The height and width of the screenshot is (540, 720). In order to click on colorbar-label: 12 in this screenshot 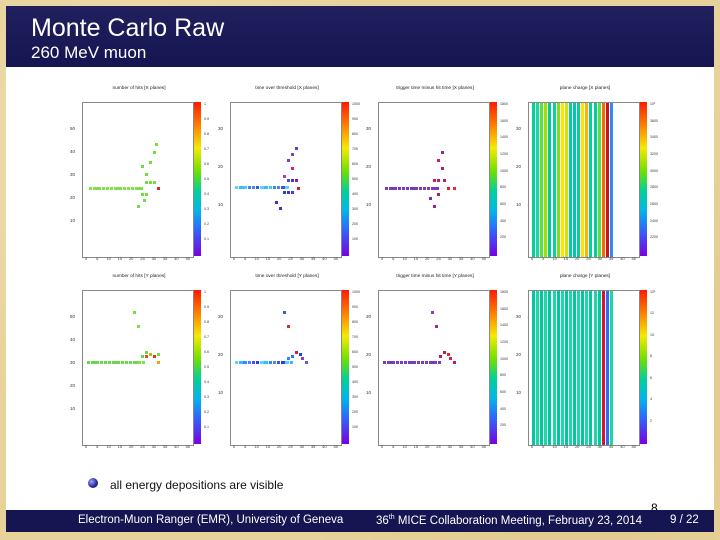, I will do `click(652, 313)`.